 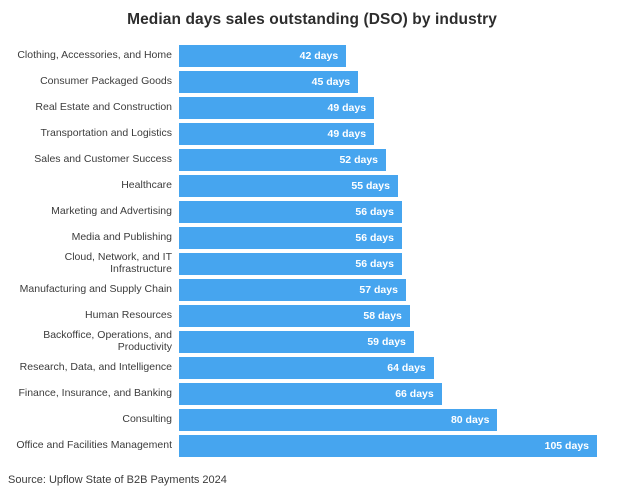 I want to click on bar-value-label: 52 days, so click(x=358, y=160).